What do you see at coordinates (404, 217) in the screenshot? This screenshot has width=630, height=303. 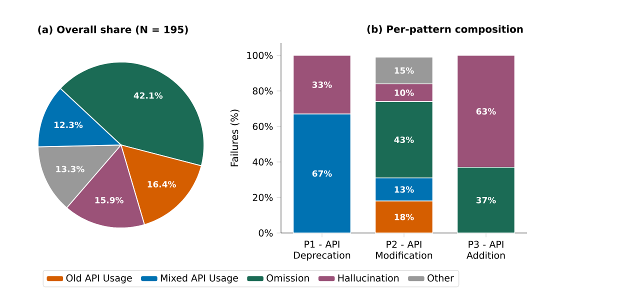 I see `data-label: 18%` at bounding box center [404, 217].